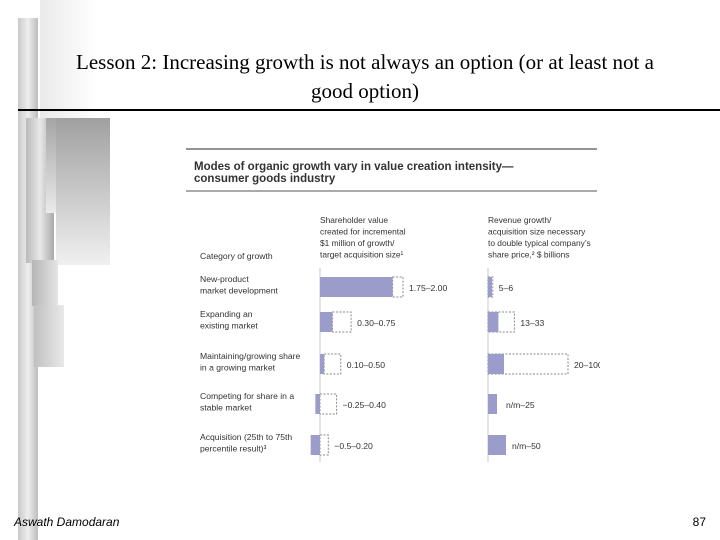 The height and width of the screenshot is (540, 720). I want to click on shareholder-value-label: −0.25–0.40, so click(364, 405).